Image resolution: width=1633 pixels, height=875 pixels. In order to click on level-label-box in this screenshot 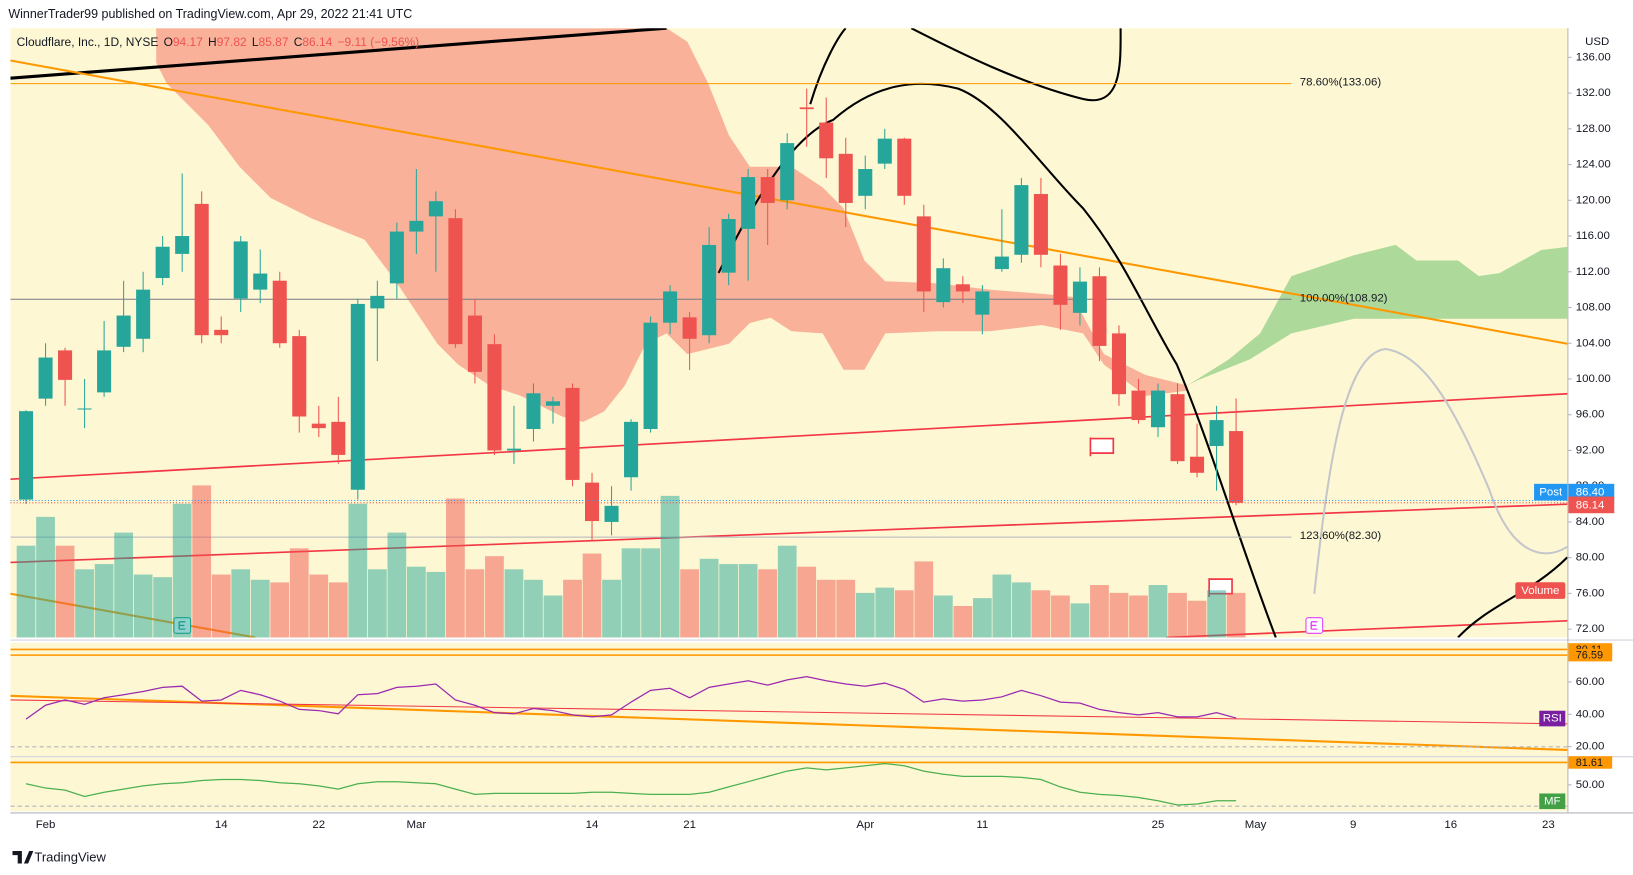, I will do `click(1590, 655)`.